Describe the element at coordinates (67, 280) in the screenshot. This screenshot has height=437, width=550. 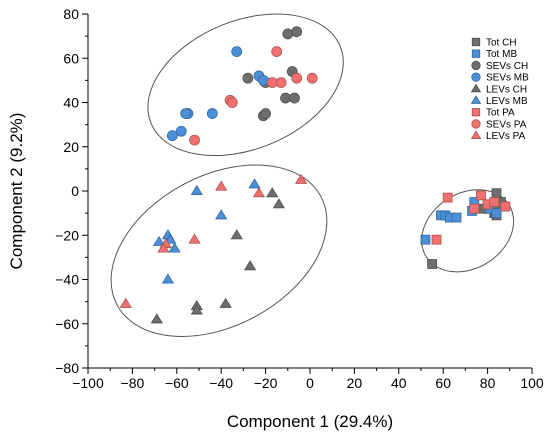
I see `y-tick-label: −40` at that location.